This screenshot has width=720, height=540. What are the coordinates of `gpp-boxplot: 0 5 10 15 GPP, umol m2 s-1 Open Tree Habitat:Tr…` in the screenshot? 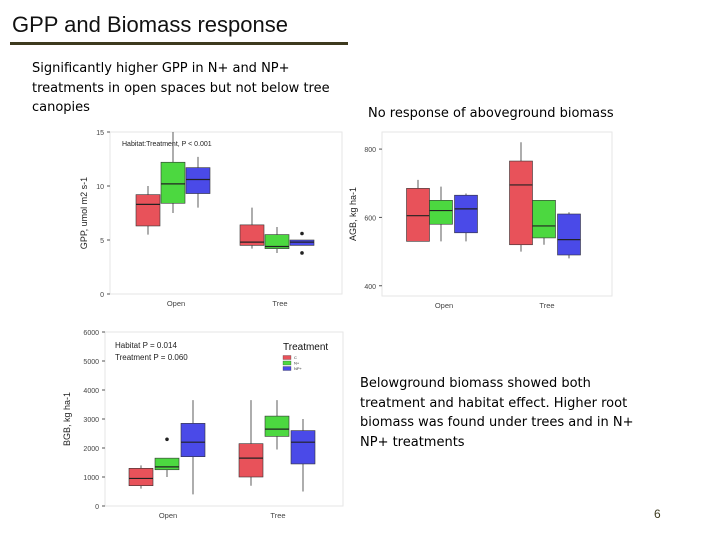 It's located at (211, 219).